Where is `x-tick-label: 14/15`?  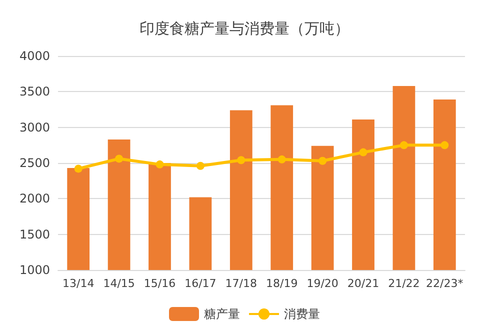
x-tick-label: 14/15 is located at coordinates (119, 283).